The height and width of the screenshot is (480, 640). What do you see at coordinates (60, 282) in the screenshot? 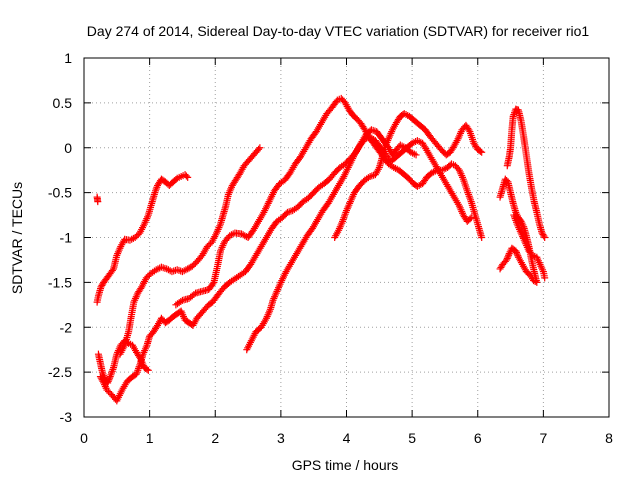
I see `y-tick-label: -1.5` at bounding box center [60, 282].